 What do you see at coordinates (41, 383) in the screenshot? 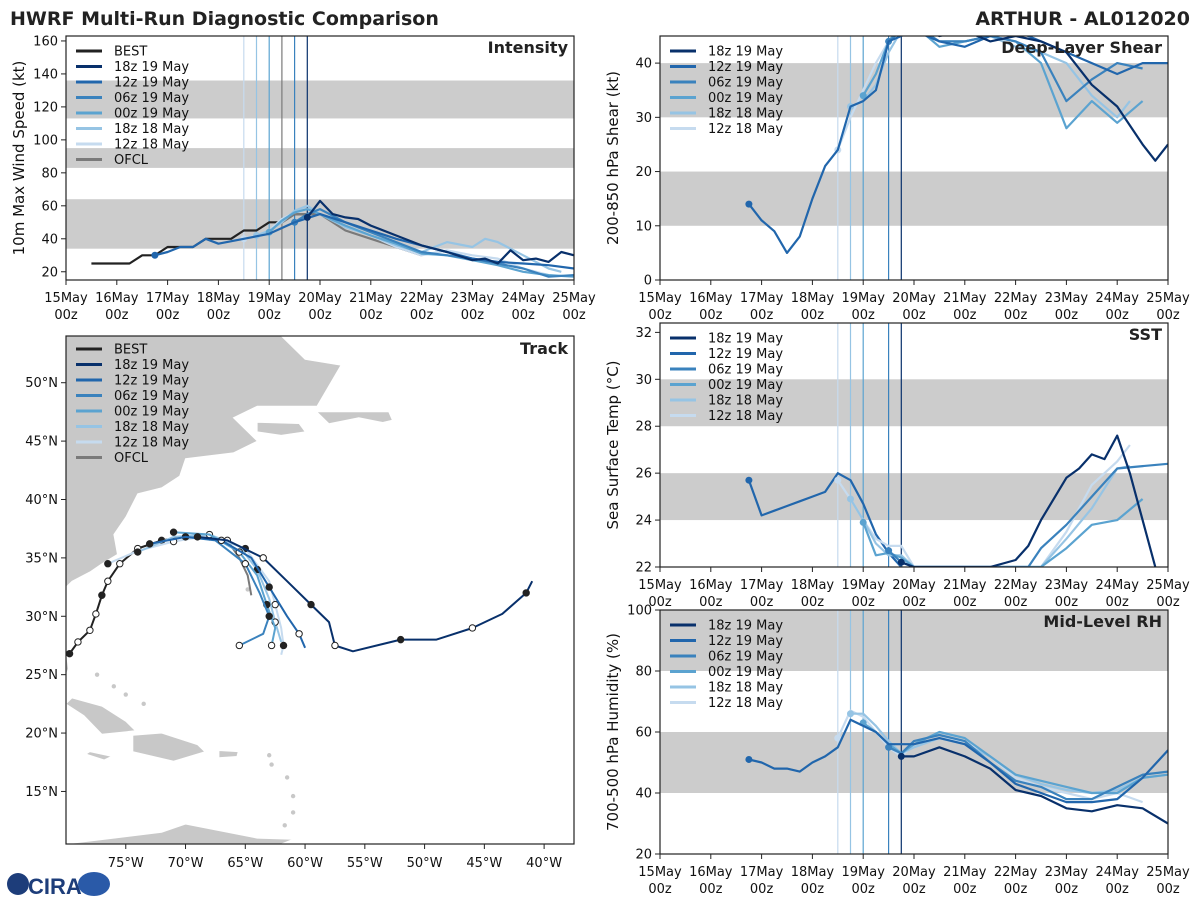
I see `lat-tick-label: 50°N` at bounding box center [41, 383].